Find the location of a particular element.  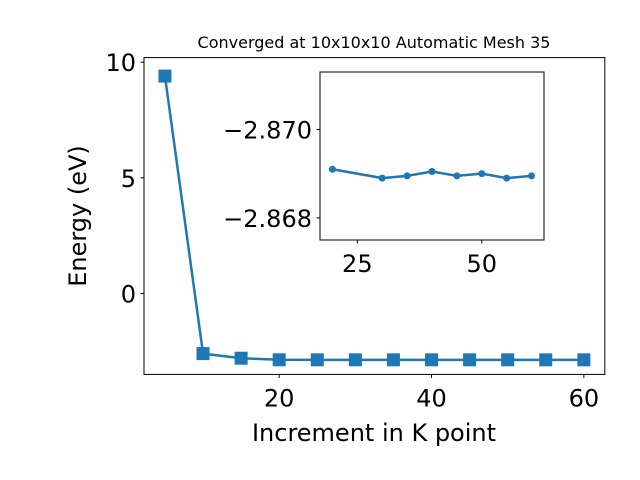

x-axis-label: Increment in K point is located at coordinates (374, 433).